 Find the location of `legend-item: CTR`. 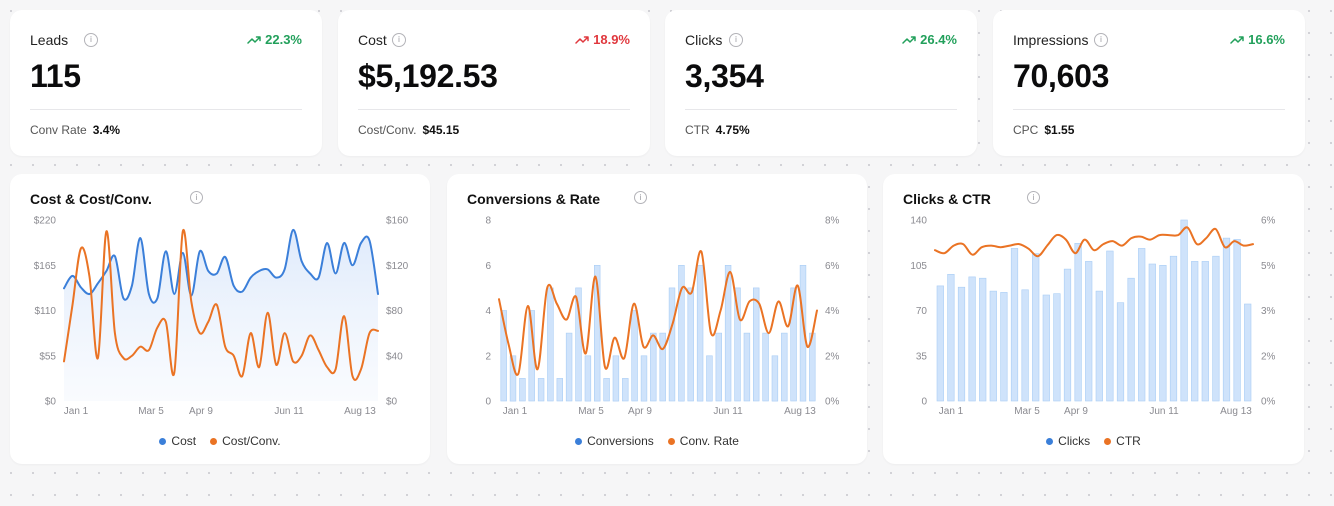

legend-item: CTR is located at coordinates (1122, 441).